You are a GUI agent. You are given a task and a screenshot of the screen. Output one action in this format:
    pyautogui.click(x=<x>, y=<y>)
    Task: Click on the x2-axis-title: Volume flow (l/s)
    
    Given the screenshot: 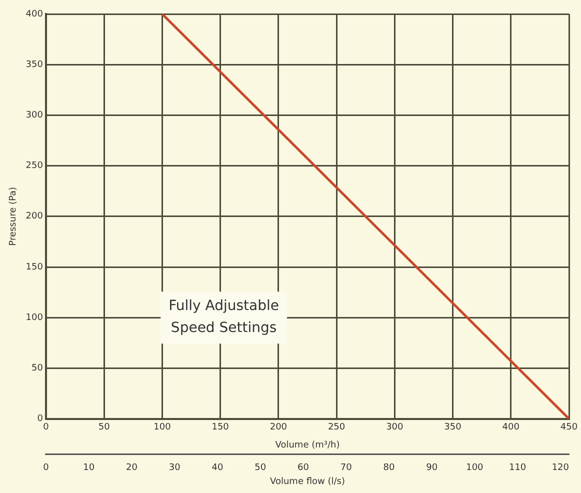 What is the action you would take?
    pyautogui.click(x=307, y=481)
    